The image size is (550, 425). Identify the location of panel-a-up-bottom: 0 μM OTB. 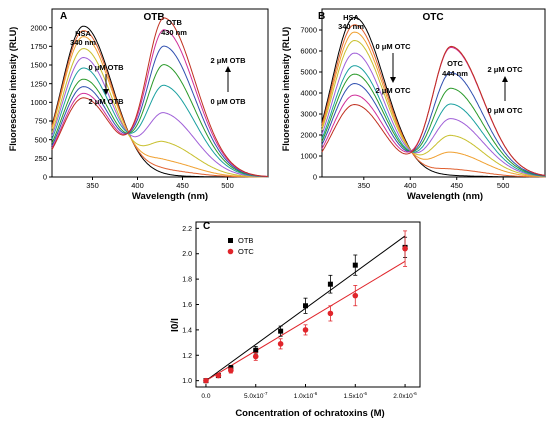
(228, 101).